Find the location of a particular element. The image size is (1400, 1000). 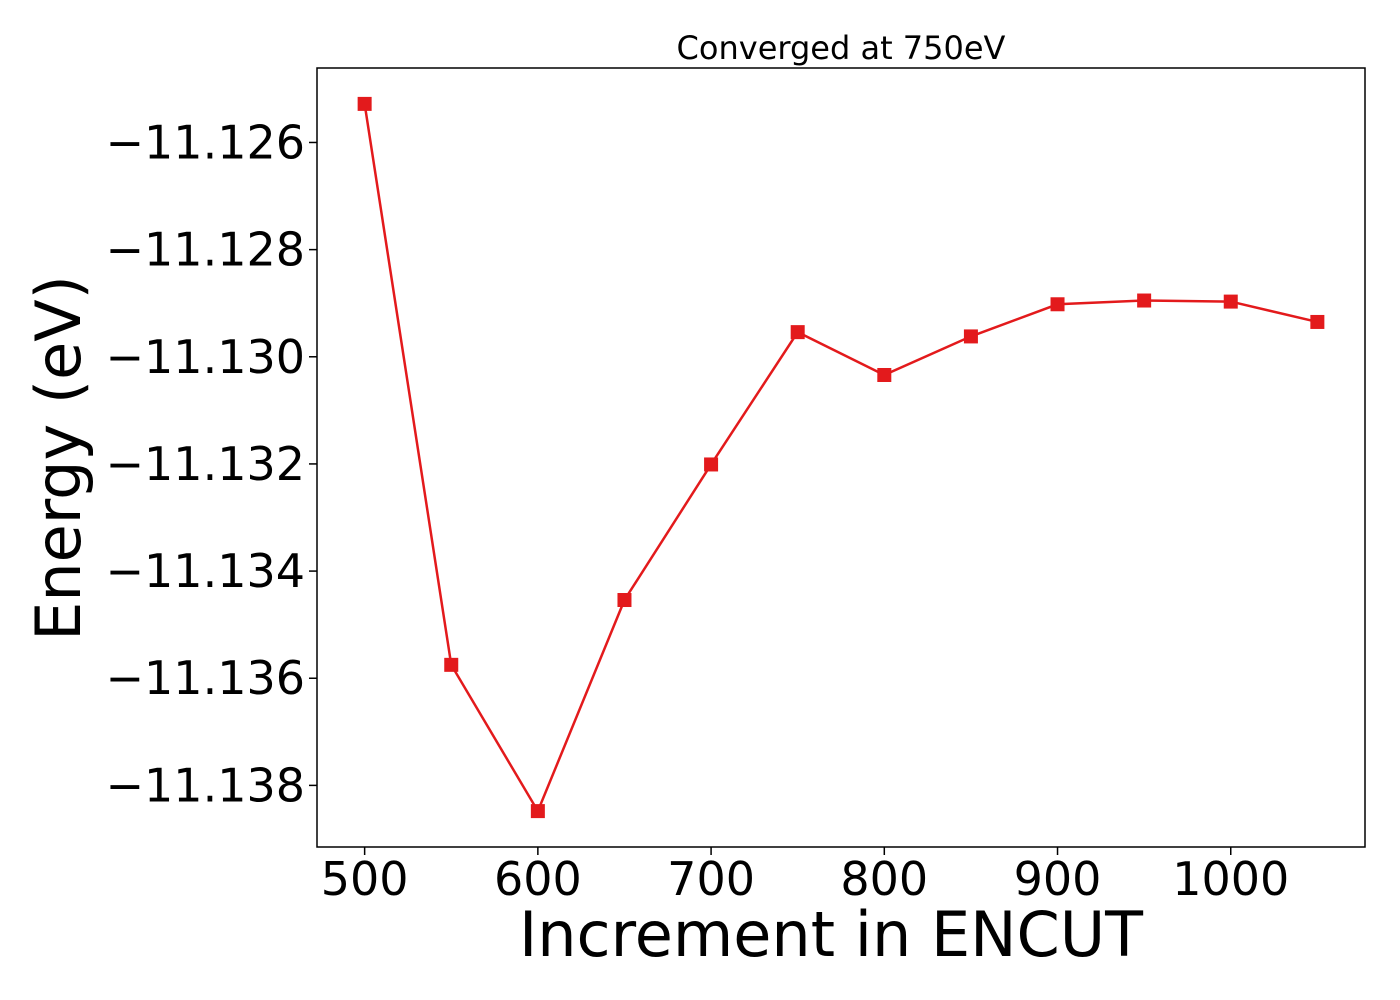

y-axis-label: Energy (eV) is located at coordinates (58, 458).